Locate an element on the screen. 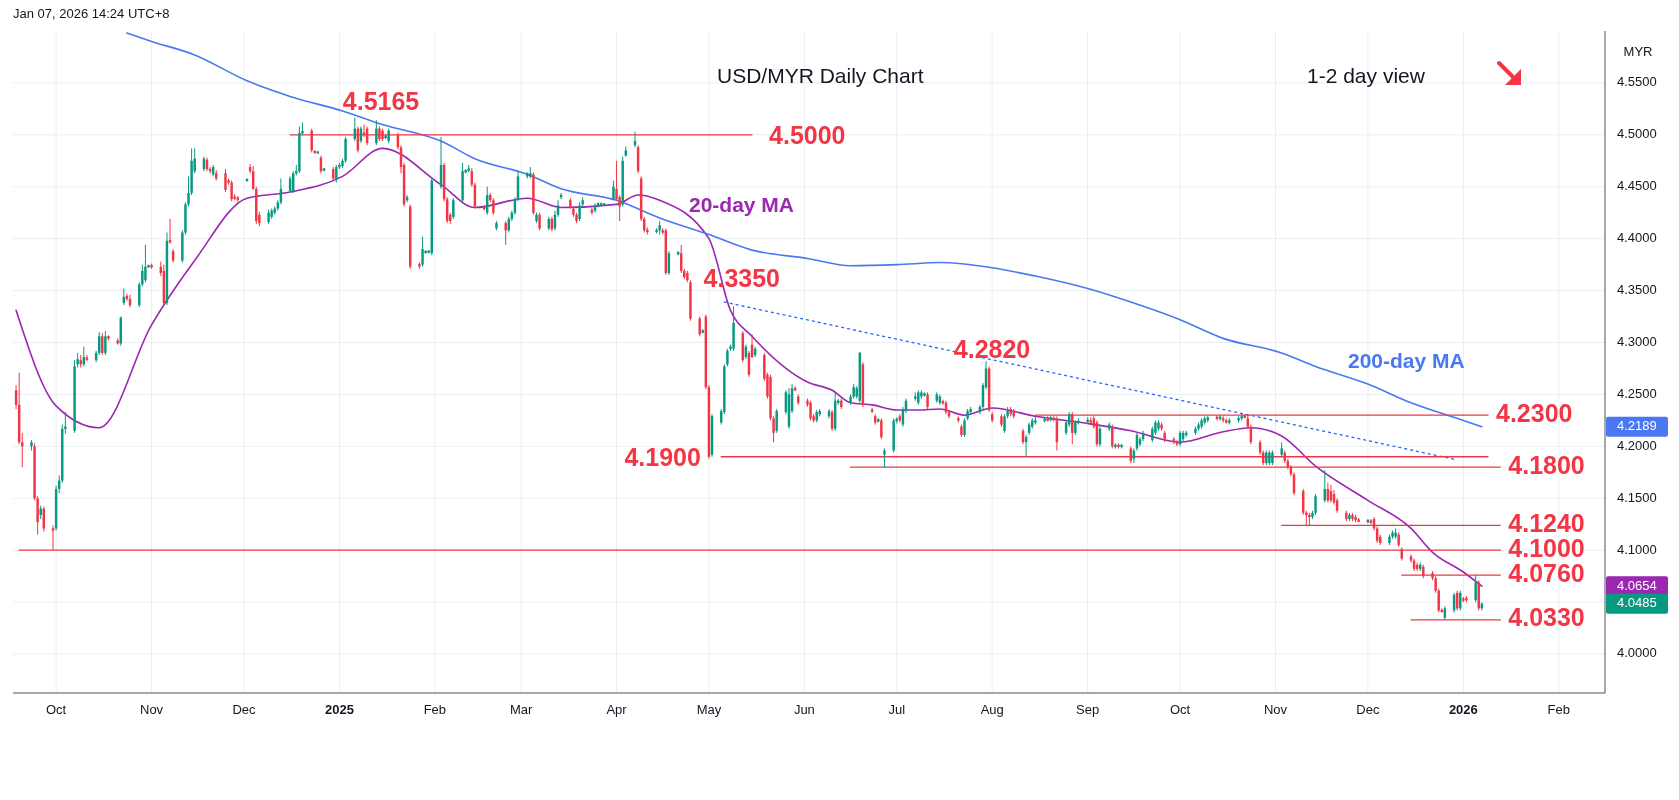 Image resolution: width=1679 pixels, height=800 pixels. annotation: 1-2 day view is located at coordinates (1366, 75).